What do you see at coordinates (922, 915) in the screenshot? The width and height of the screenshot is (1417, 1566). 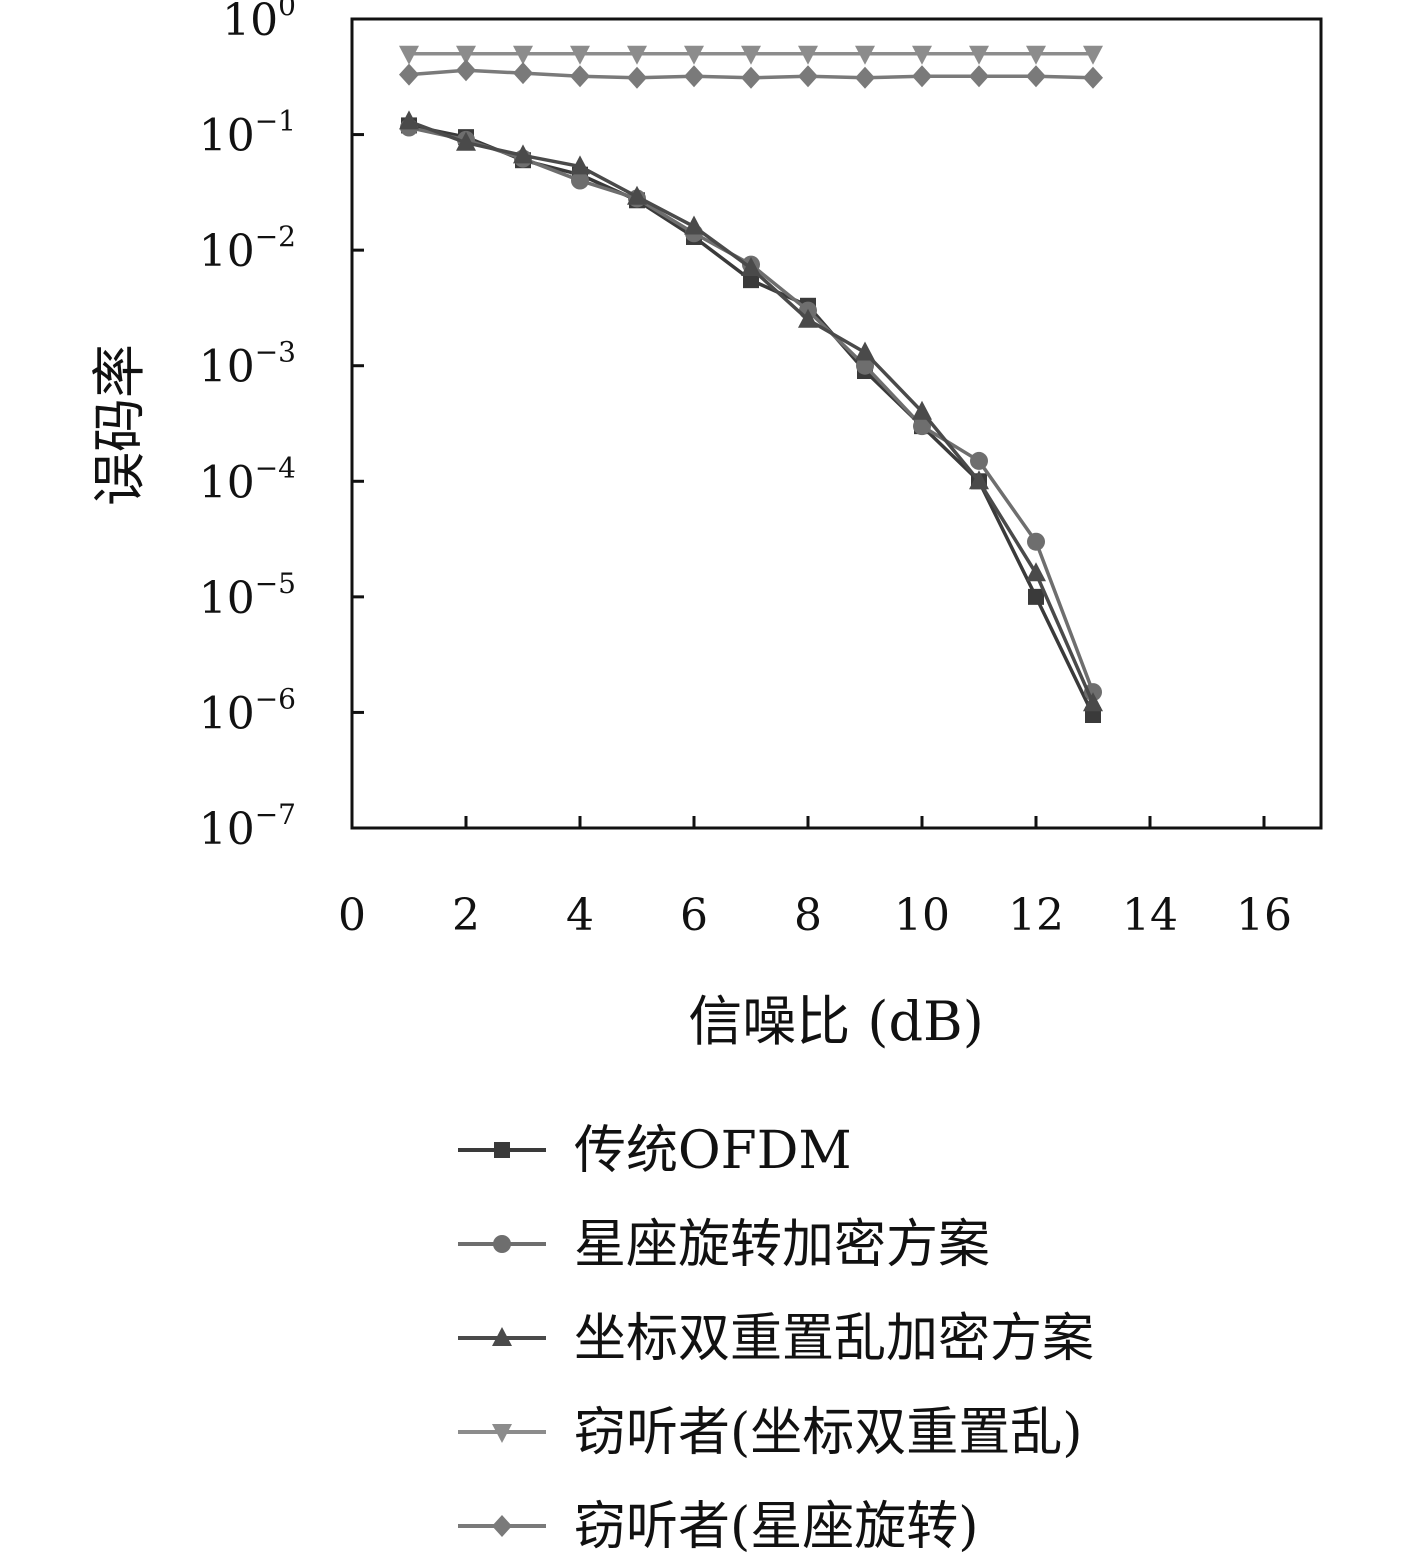 I see `x-tick-label: 10` at bounding box center [922, 915].